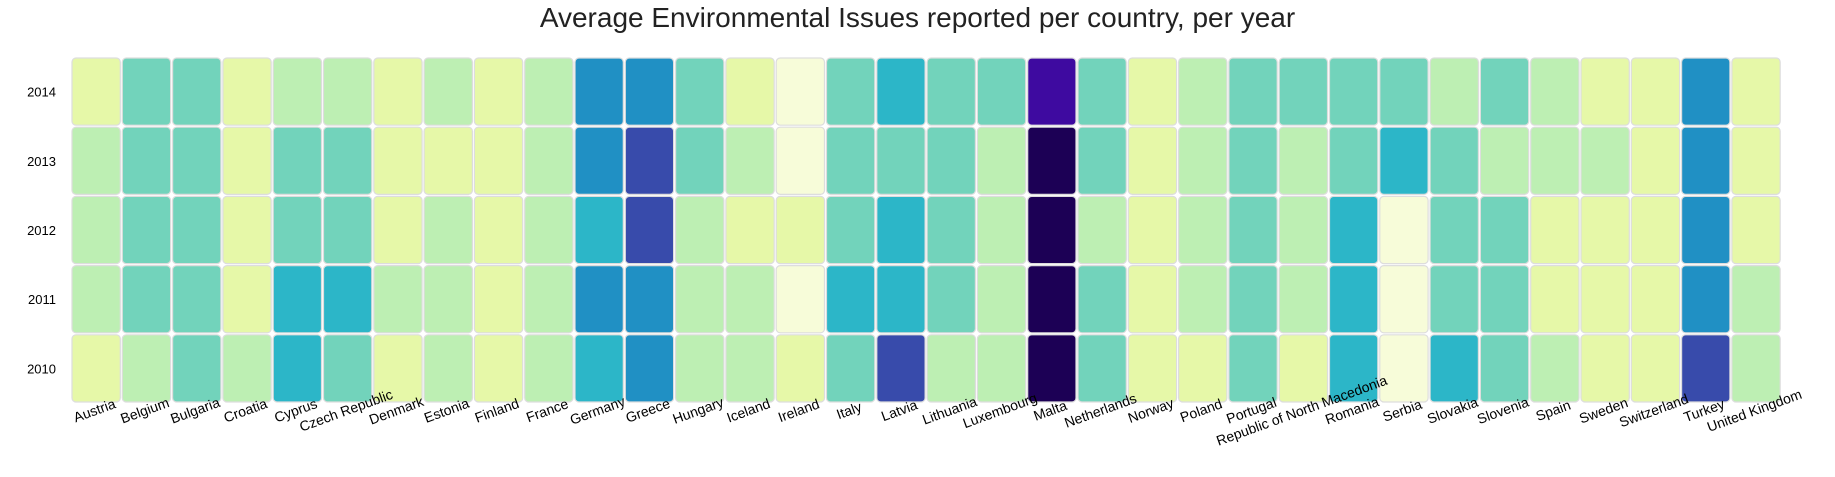 This screenshot has width=1835, height=477. I want to click on y-tick-label: 2011, so click(42, 299).